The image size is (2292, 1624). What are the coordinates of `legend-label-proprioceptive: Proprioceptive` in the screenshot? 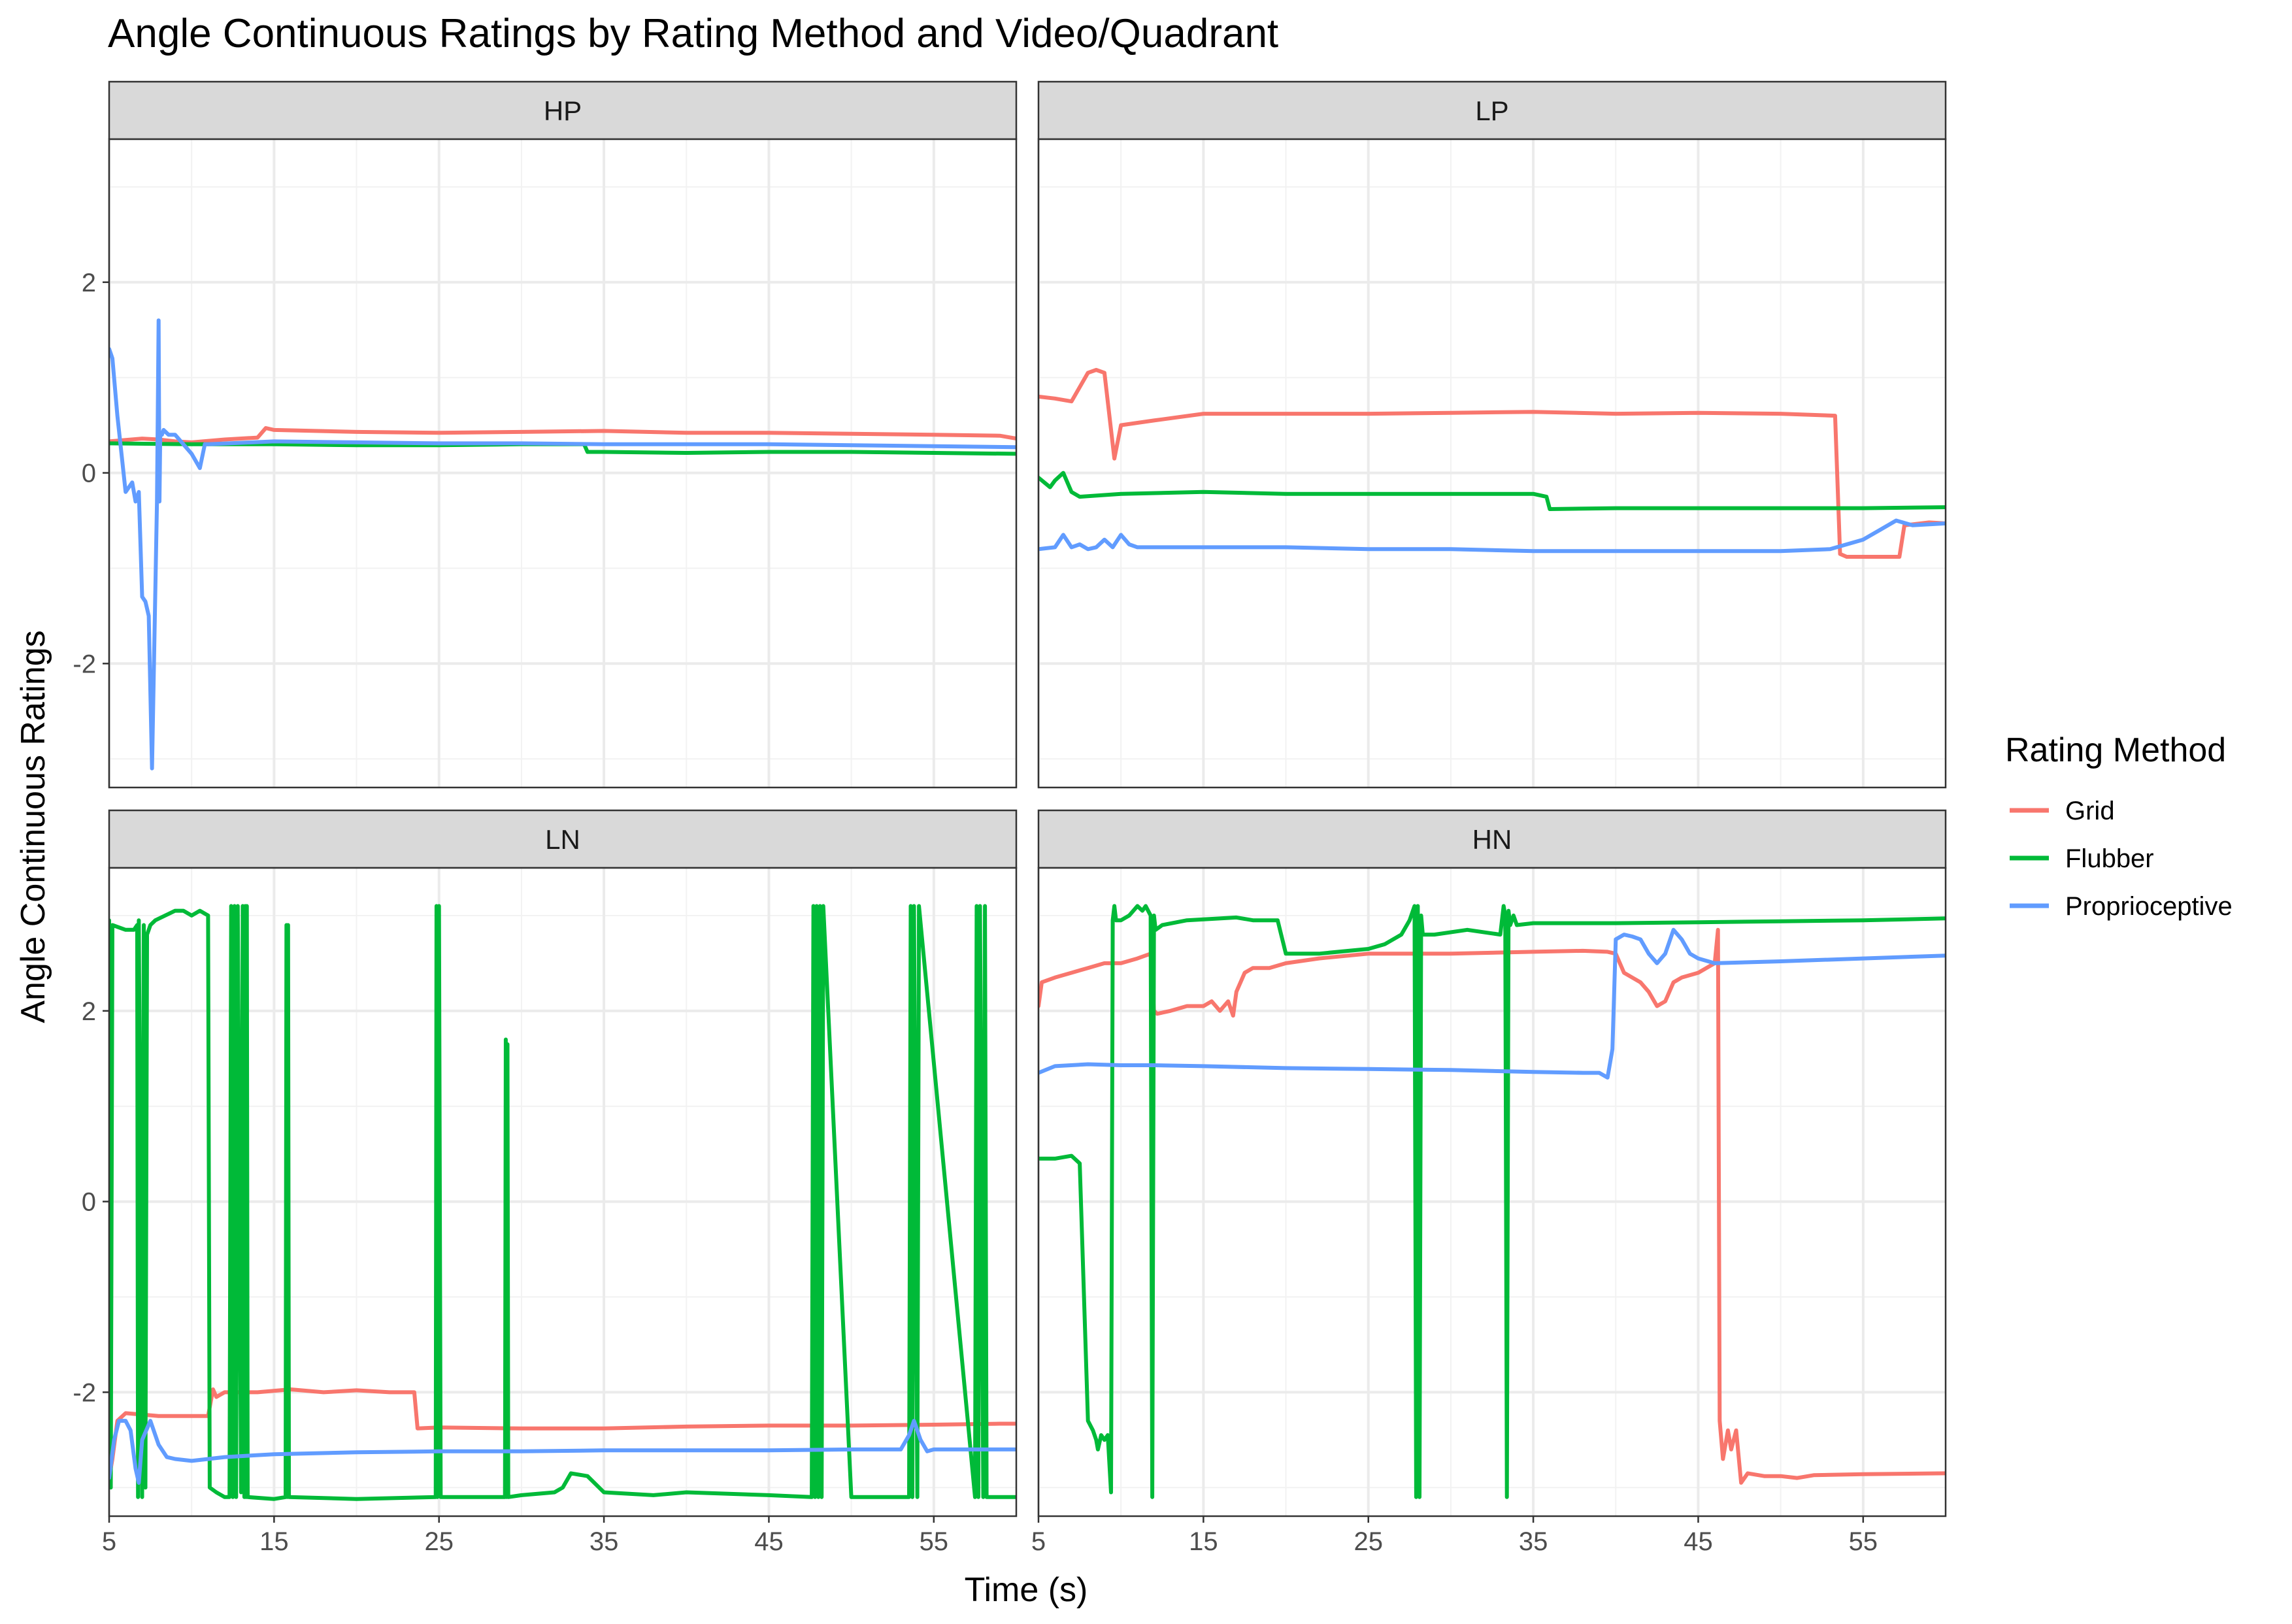 It's located at (2149, 906).